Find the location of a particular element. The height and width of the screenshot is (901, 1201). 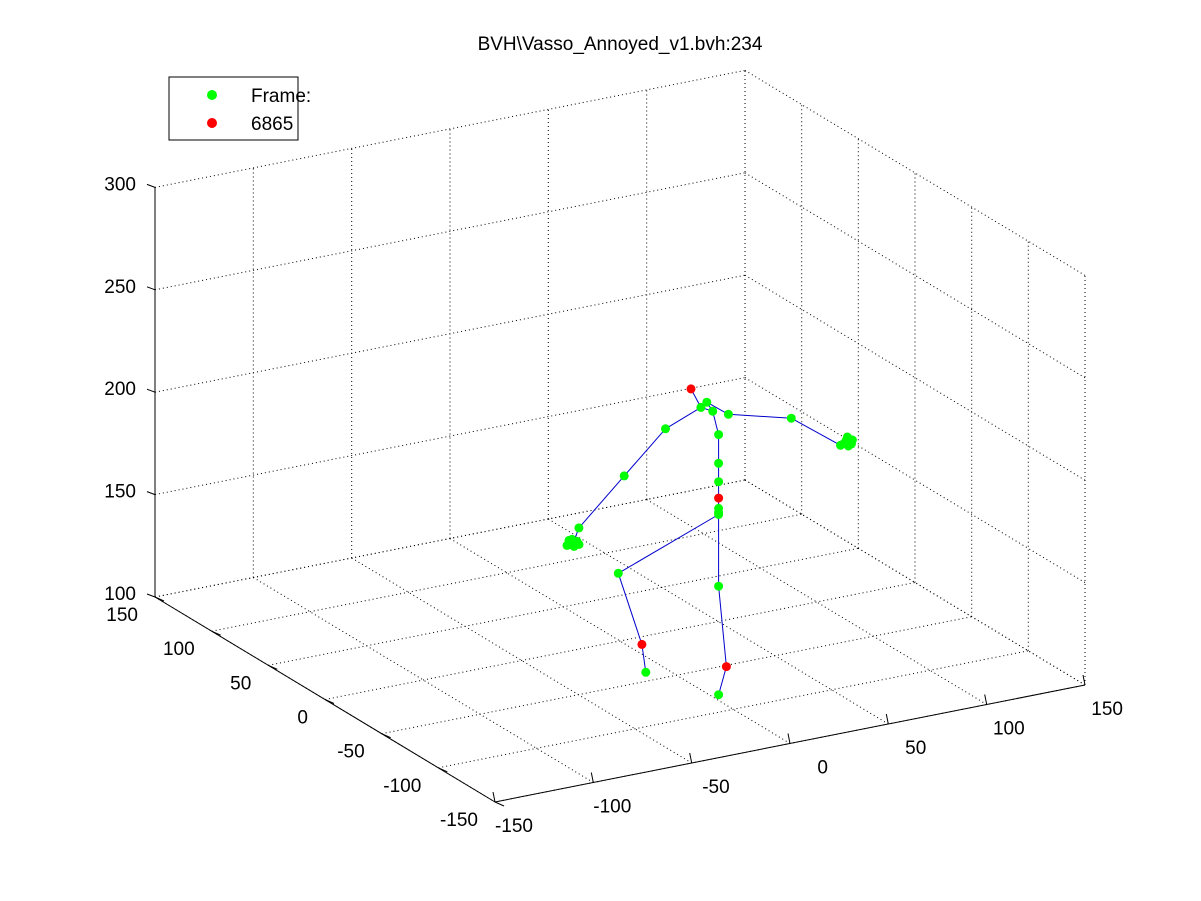

x-tick-label: 50 is located at coordinates (915, 748).